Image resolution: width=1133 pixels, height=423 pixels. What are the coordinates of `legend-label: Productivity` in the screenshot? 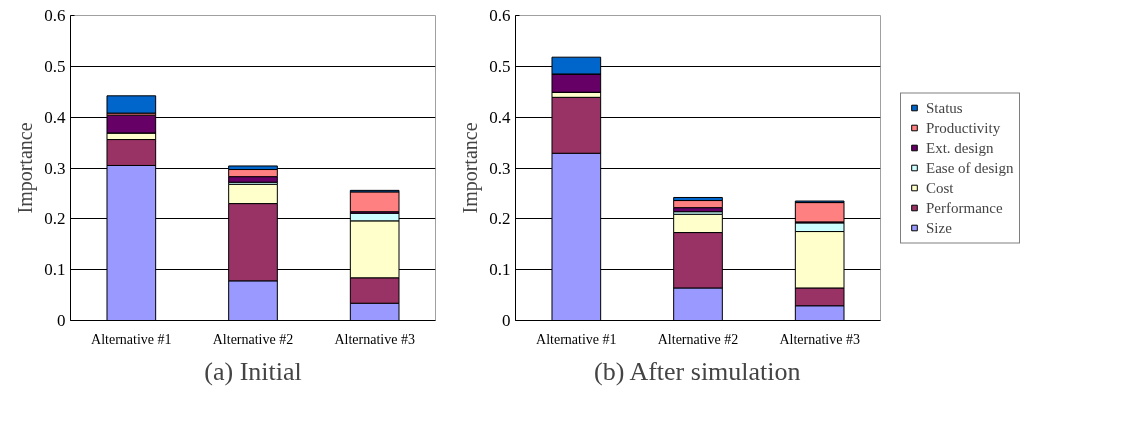 It's located at (963, 127).